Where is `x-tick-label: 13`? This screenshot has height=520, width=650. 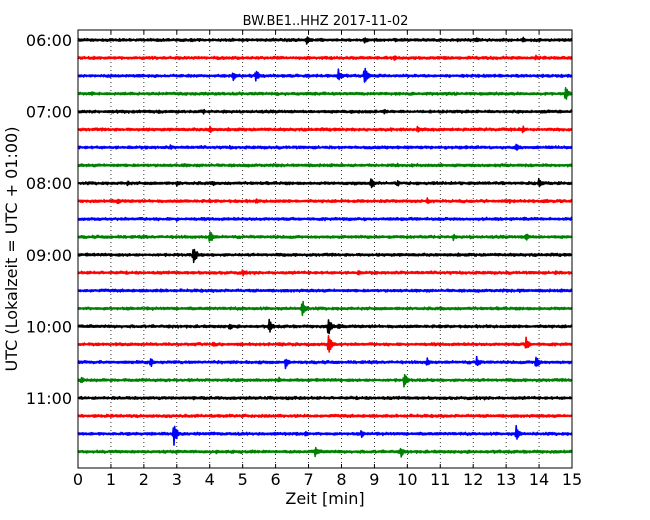 x-tick-label: 13 is located at coordinates (506, 479).